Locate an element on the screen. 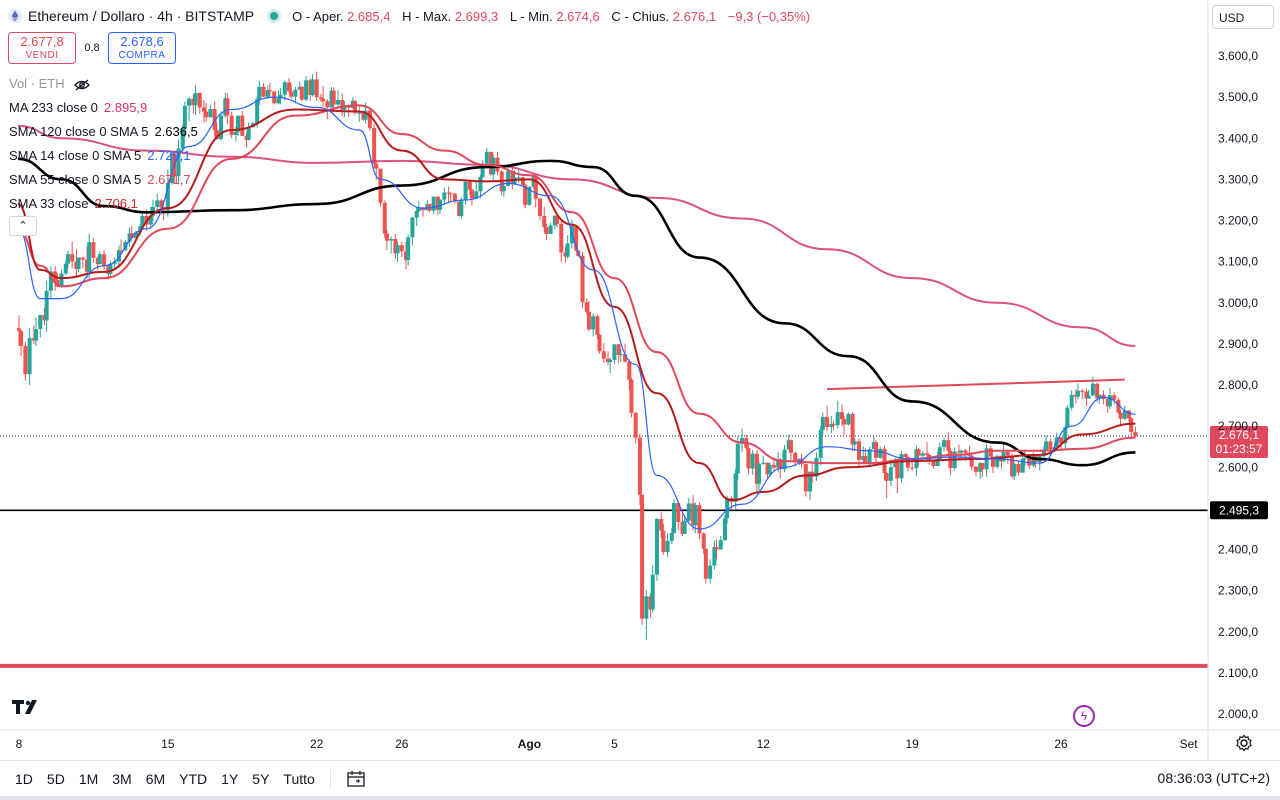  tf-5d: 5D is located at coordinates (55, 779).